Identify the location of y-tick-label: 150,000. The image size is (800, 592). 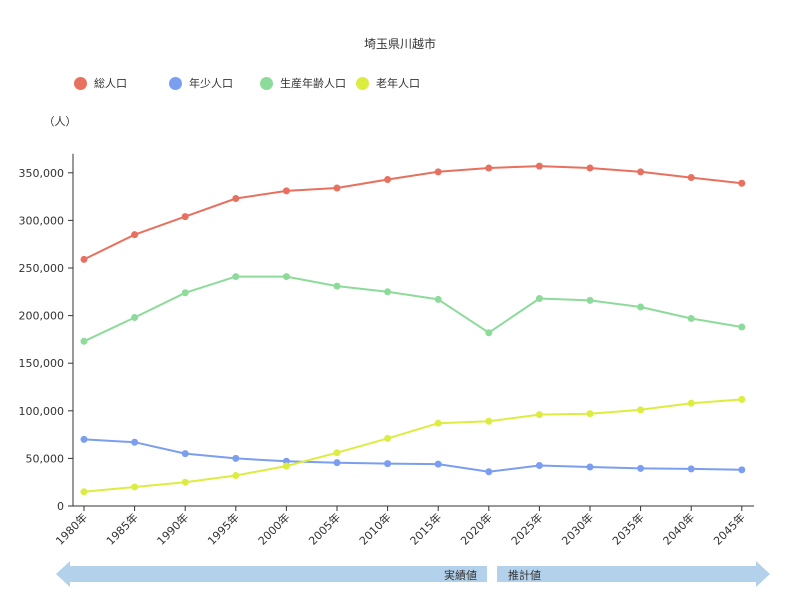
(42, 363).